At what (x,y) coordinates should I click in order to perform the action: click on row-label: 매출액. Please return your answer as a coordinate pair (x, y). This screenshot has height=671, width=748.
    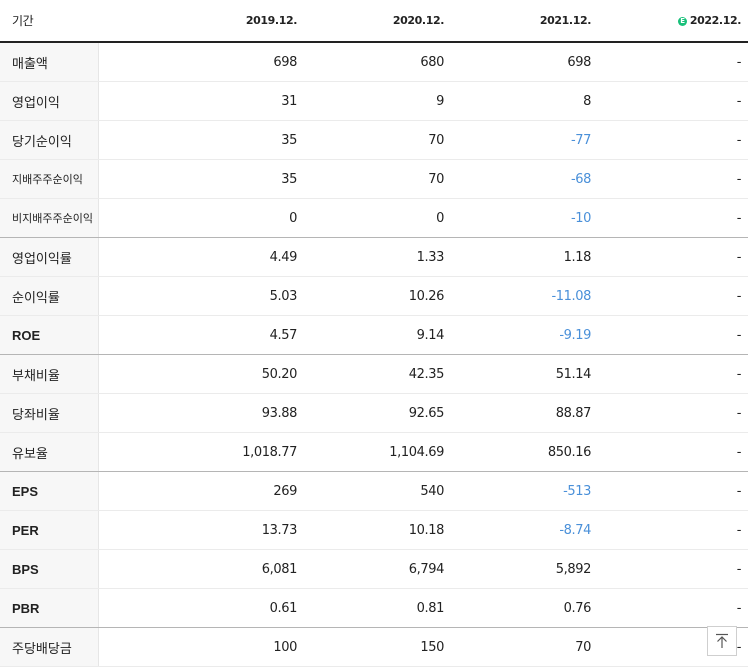
    Looking at the image, I should click on (49, 62).